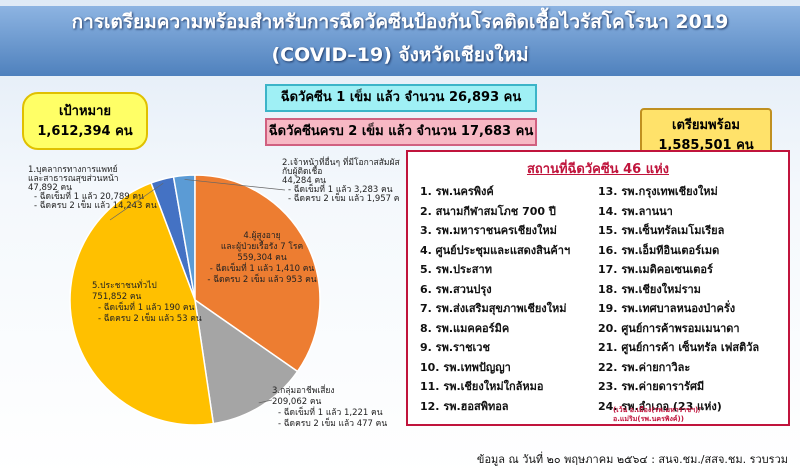  Describe the element at coordinates (85, 121) in the screenshot. I see `target-box: เป้าหมาย 1,612,394 คน` at that location.